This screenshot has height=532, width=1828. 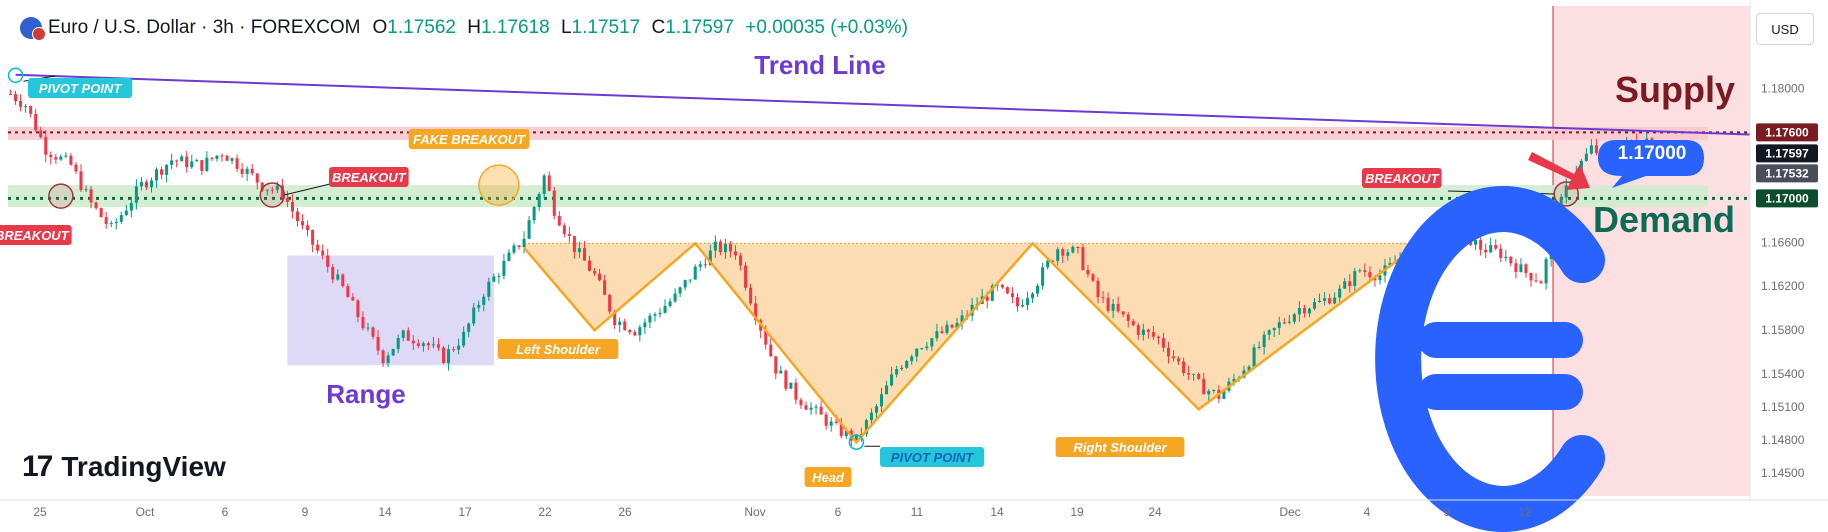 What do you see at coordinates (1785, 29) in the screenshot?
I see `currency-button: USD` at bounding box center [1785, 29].